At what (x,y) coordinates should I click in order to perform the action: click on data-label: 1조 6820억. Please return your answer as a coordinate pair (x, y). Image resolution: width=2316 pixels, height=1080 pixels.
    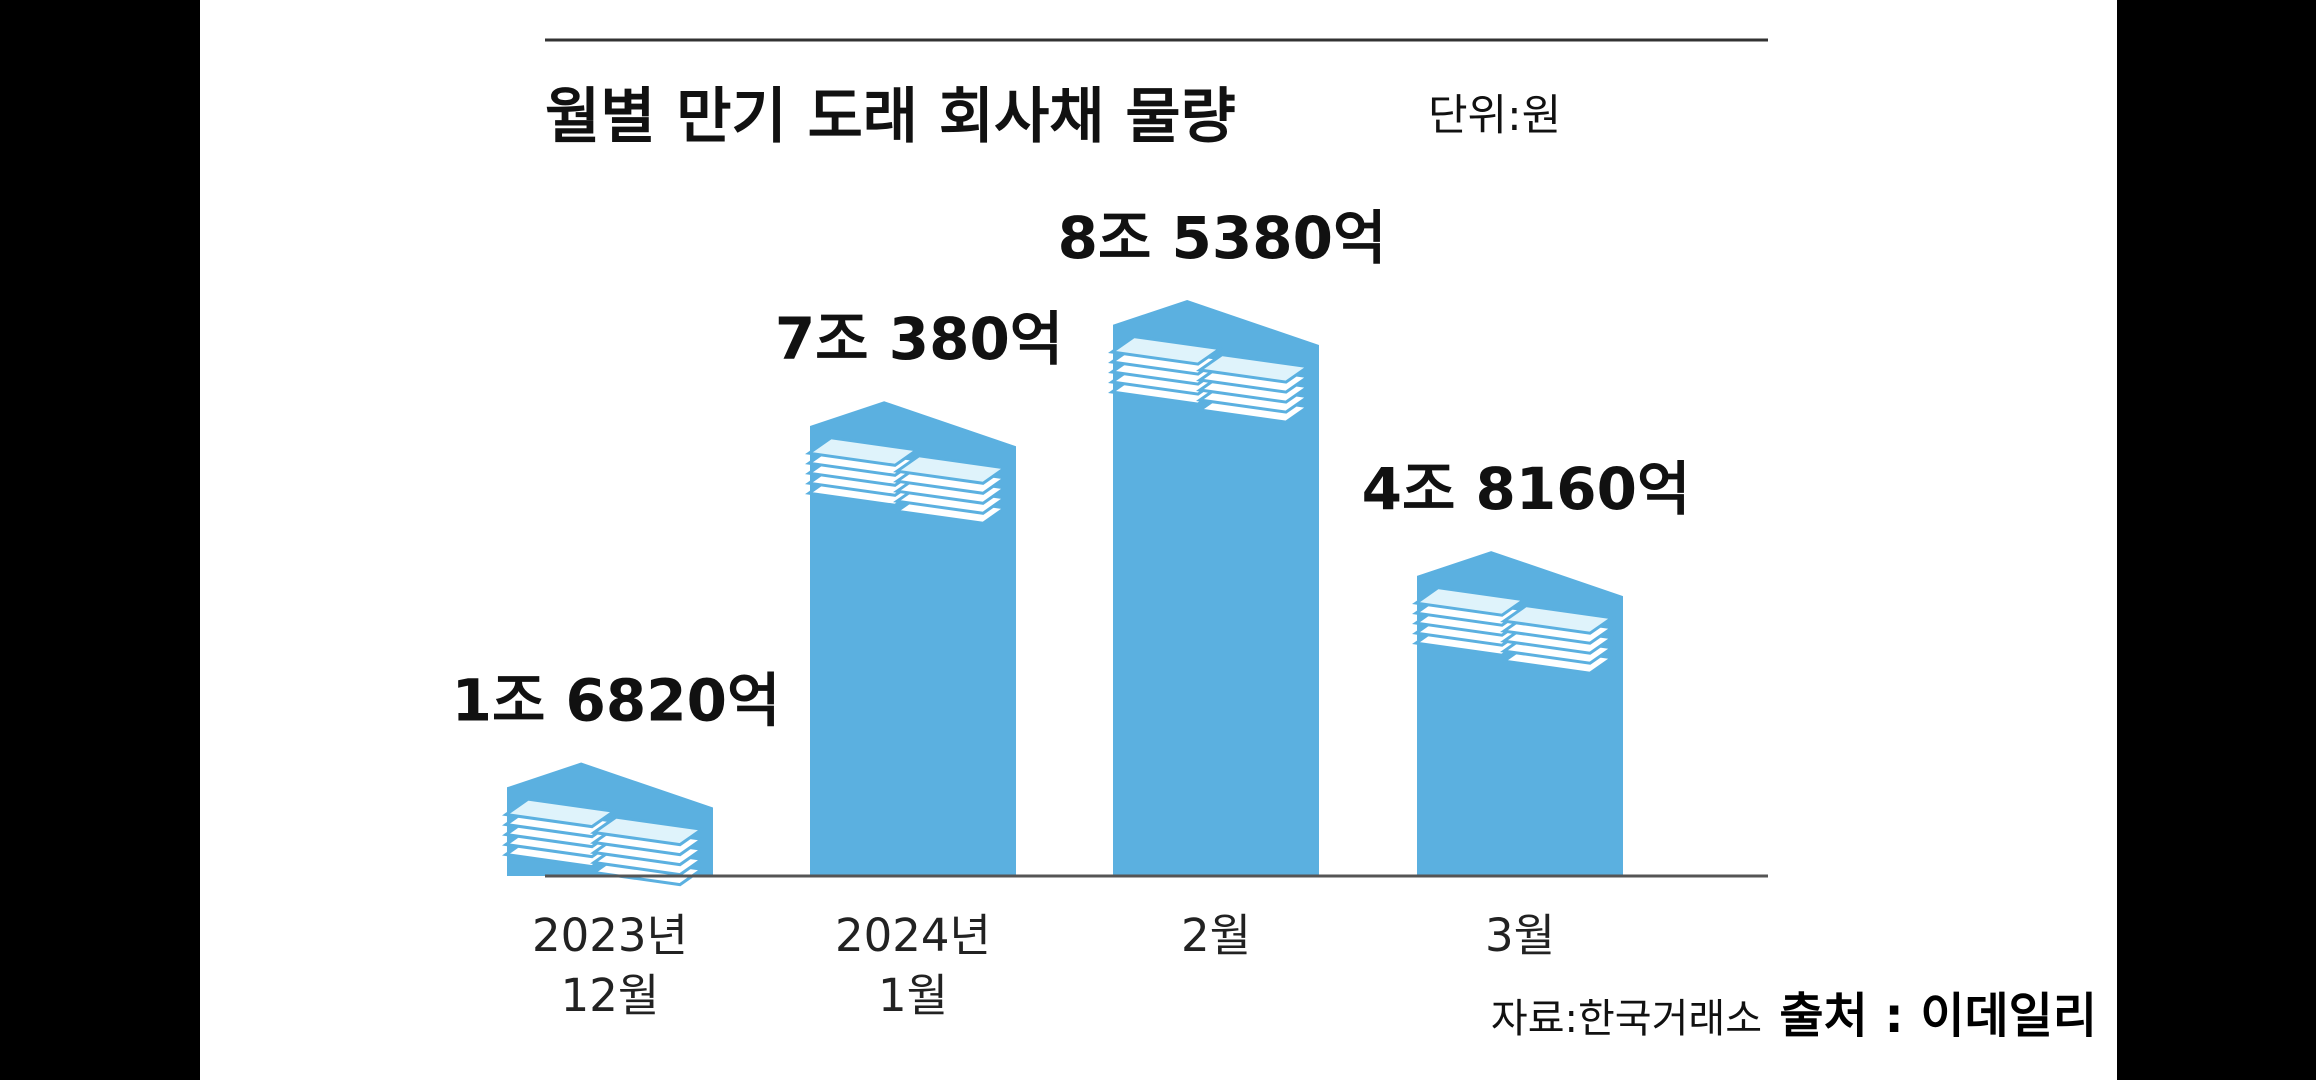
    Looking at the image, I should click on (616, 701).